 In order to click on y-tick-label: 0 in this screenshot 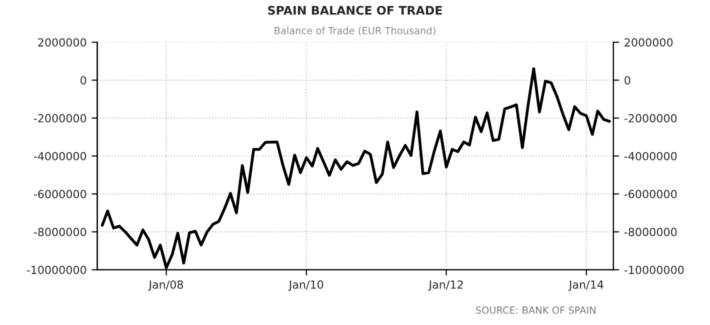, I will do `click(83, 80)`.